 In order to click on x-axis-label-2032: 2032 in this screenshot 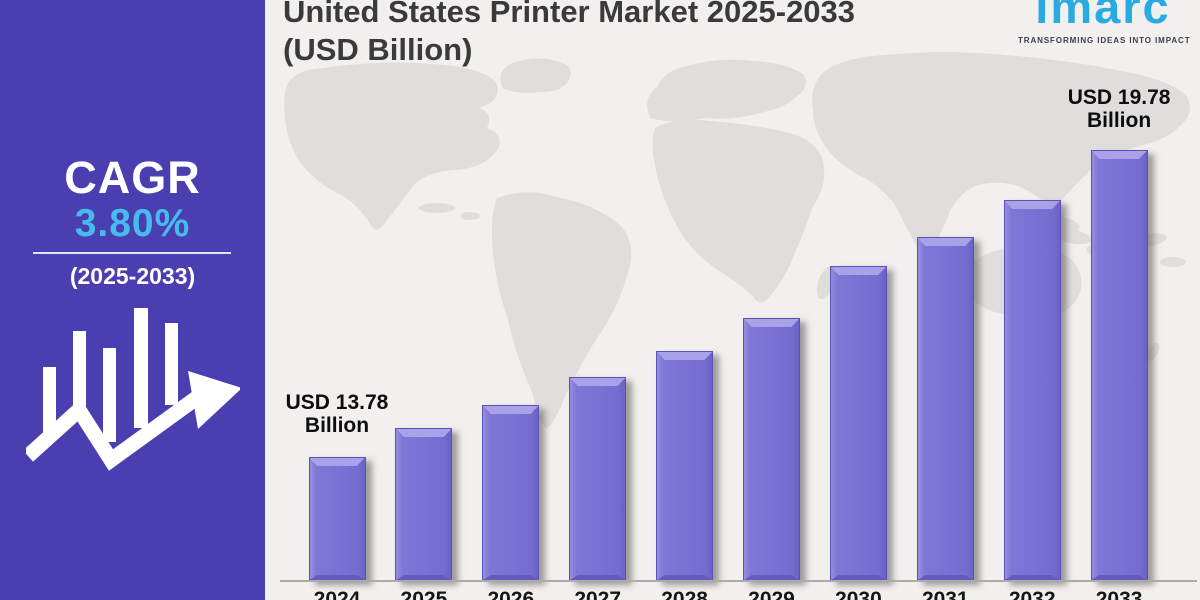, I will do `click(1032, 594)`.